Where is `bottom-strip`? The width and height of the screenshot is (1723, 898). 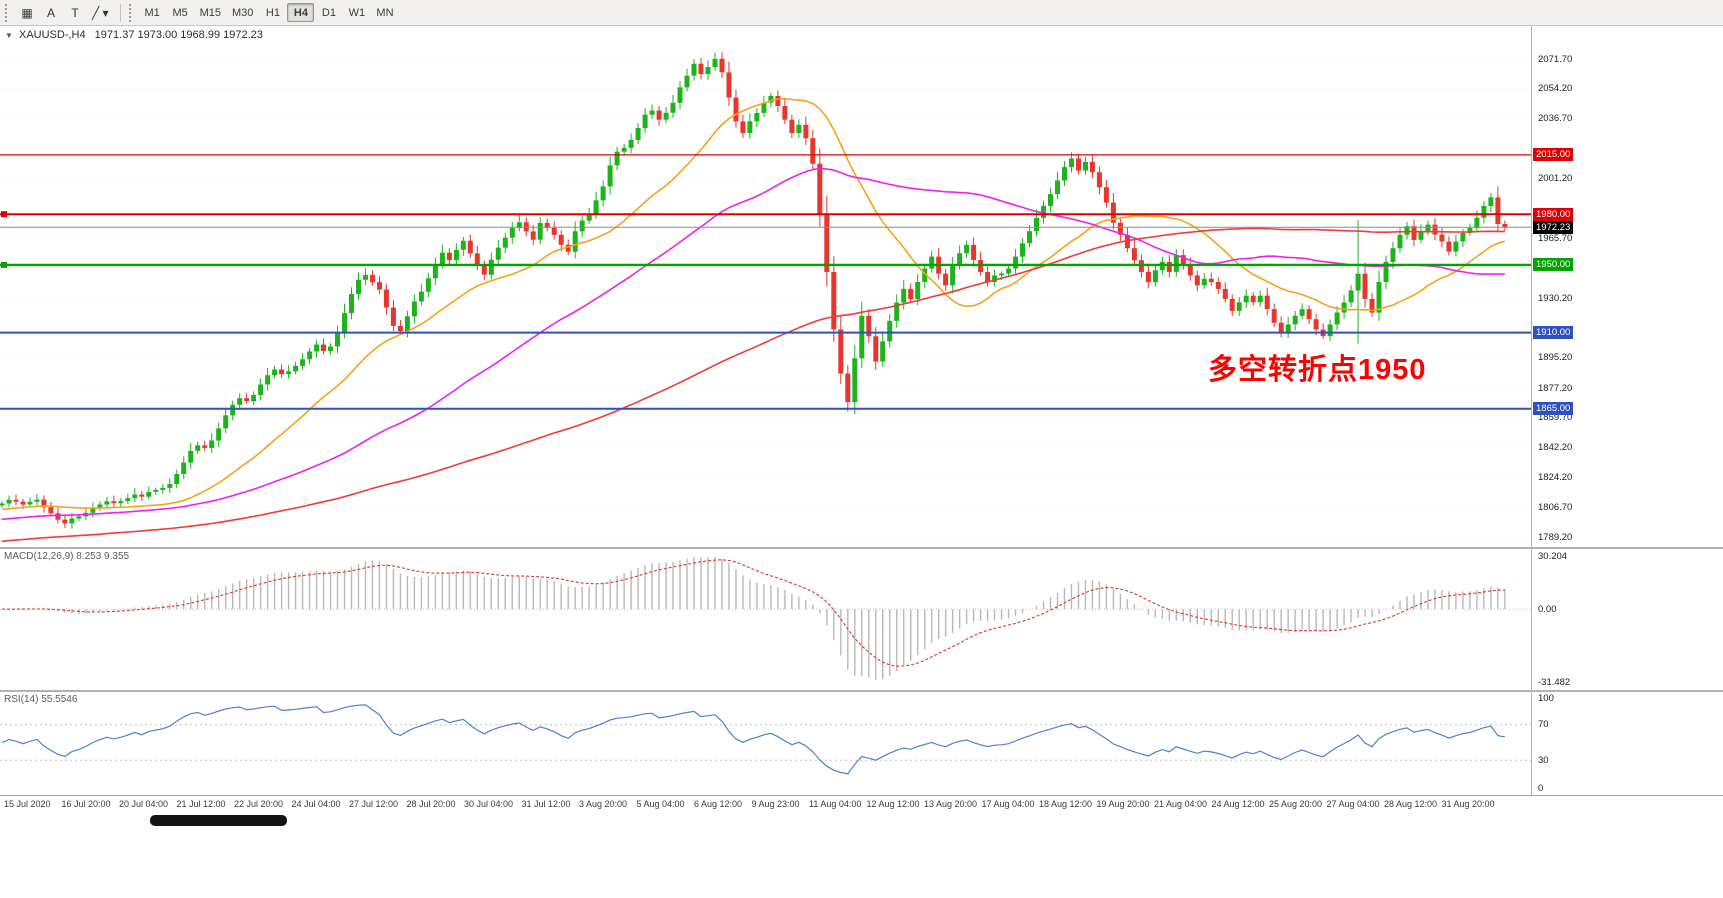 bottom-strip is located at coordinates (861, 855).